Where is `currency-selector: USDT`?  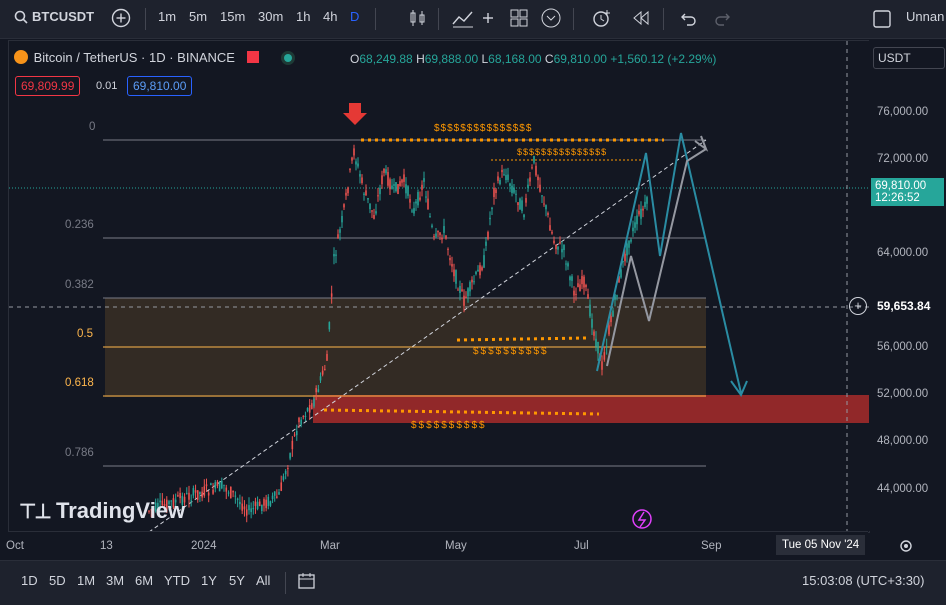 currency-selector: USDT is located at coordinates (909, 58).